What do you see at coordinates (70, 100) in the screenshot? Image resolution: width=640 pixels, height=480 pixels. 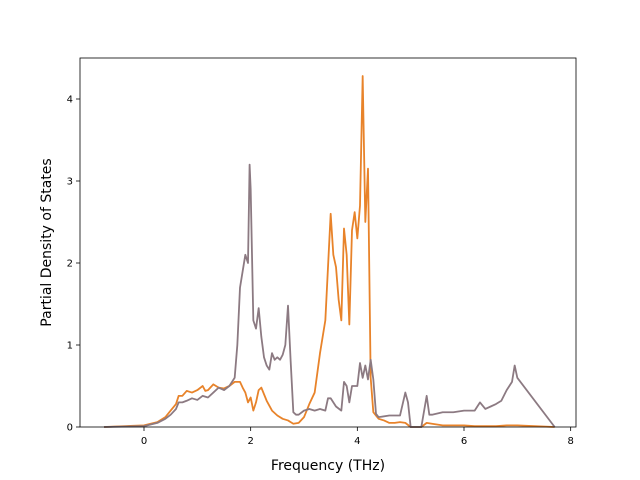 I see `y-tick-label: 4` at bounding box center [70, 100].